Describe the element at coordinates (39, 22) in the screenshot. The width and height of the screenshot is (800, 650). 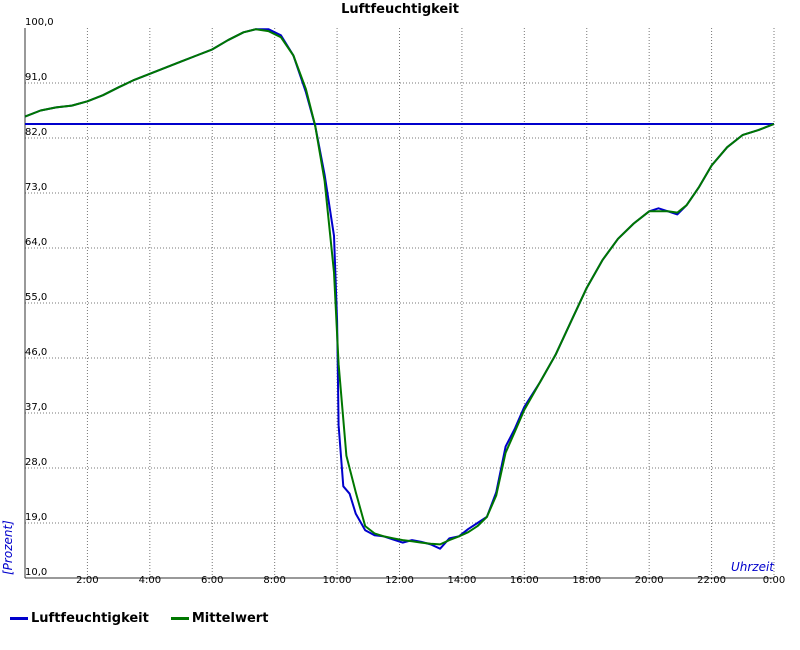
I see `y-tick-label: 100,0` at that location.